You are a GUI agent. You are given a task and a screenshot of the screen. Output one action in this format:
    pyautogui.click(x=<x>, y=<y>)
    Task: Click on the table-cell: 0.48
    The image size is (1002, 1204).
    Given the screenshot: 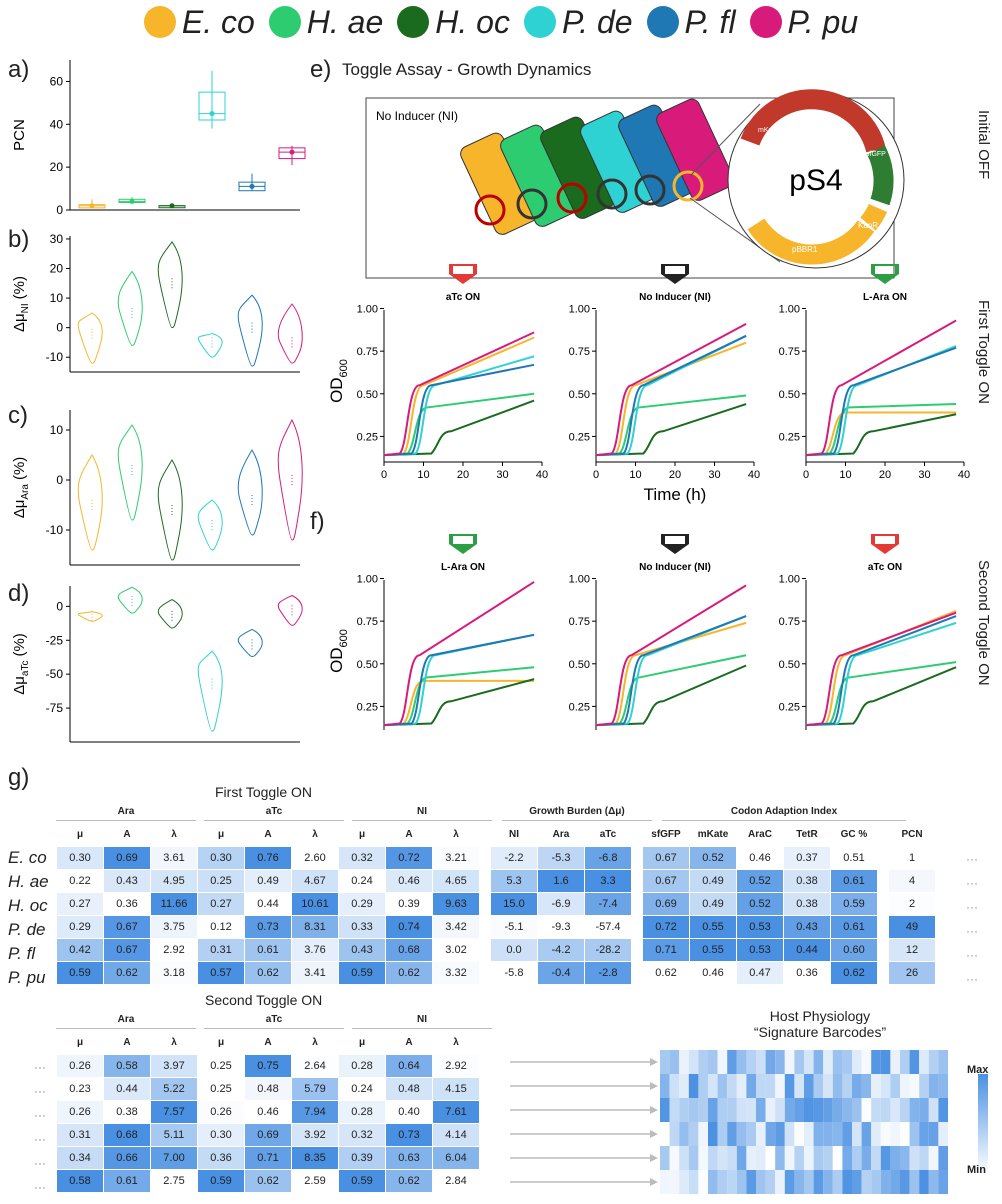 What is the action you would take?
    pyautogui.click(x=268, y=1089)
    